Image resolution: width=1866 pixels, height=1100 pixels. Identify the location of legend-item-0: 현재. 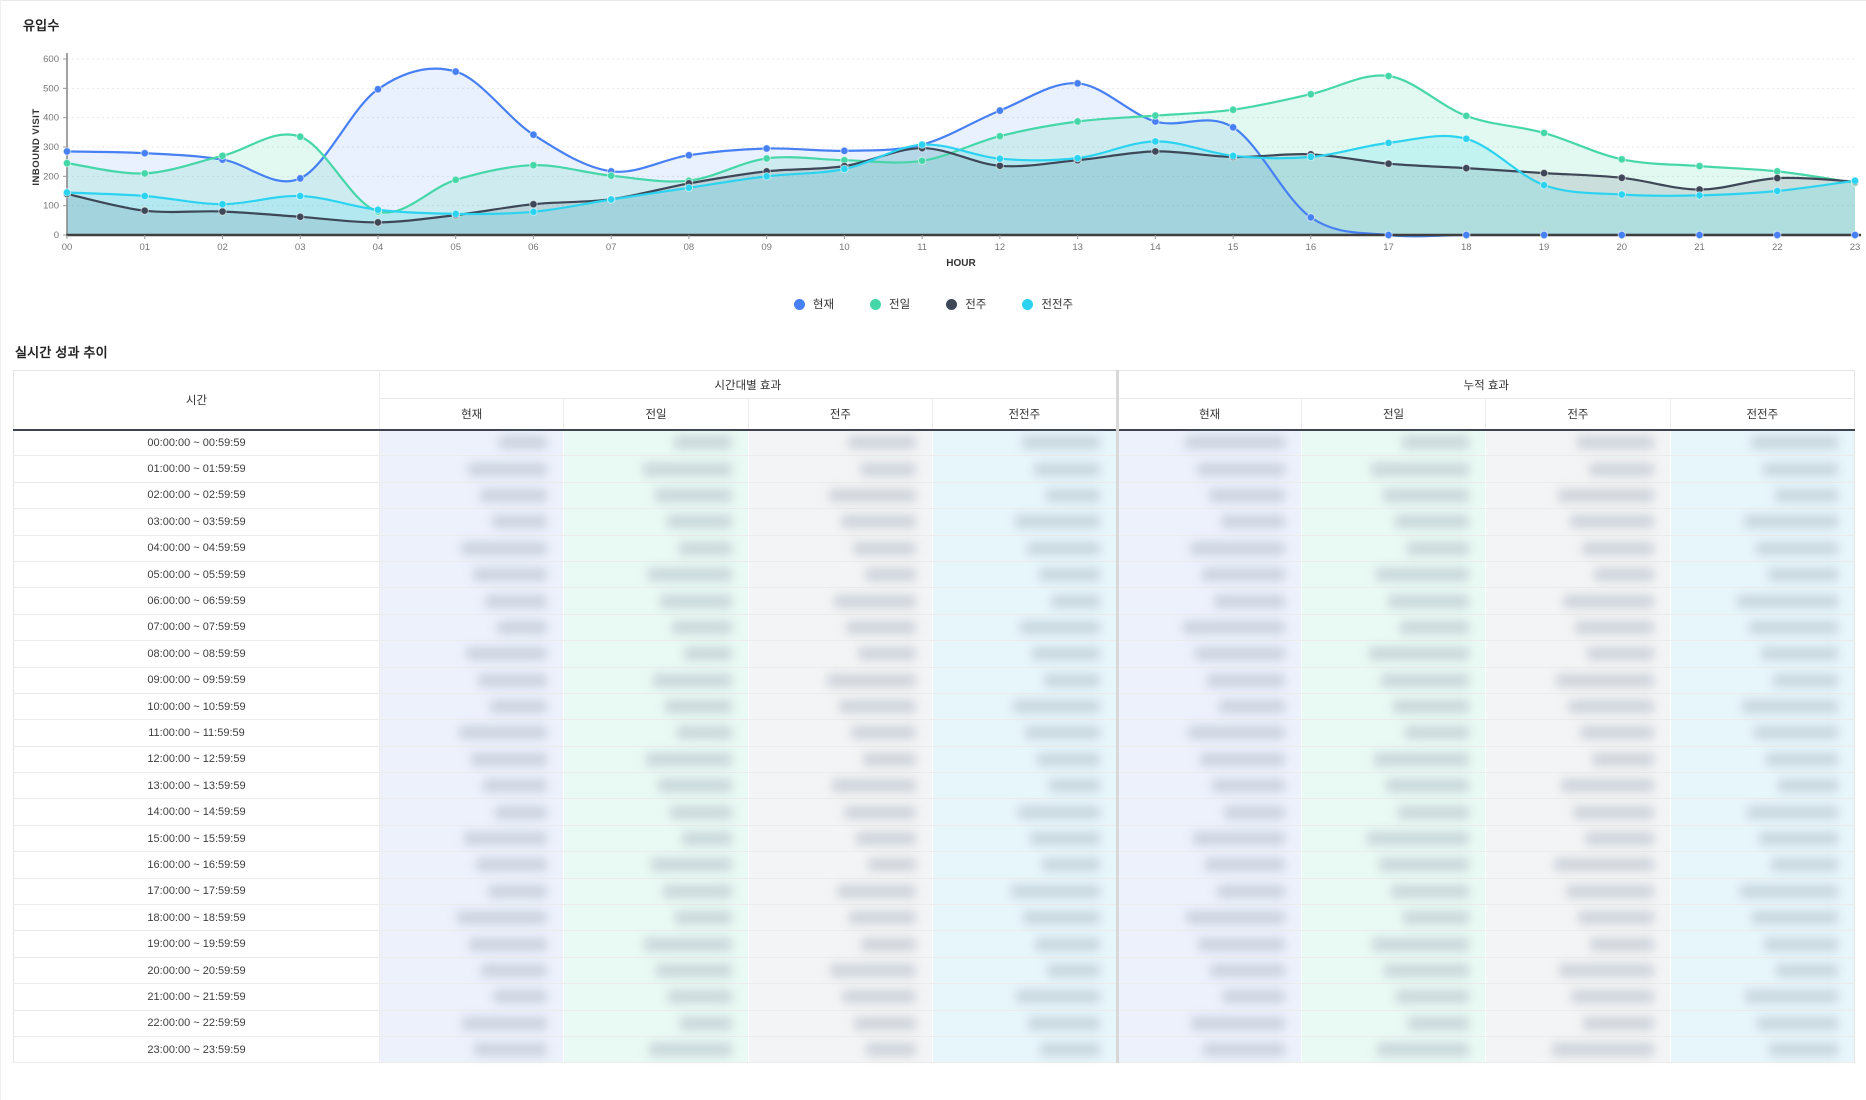
(813, 304).